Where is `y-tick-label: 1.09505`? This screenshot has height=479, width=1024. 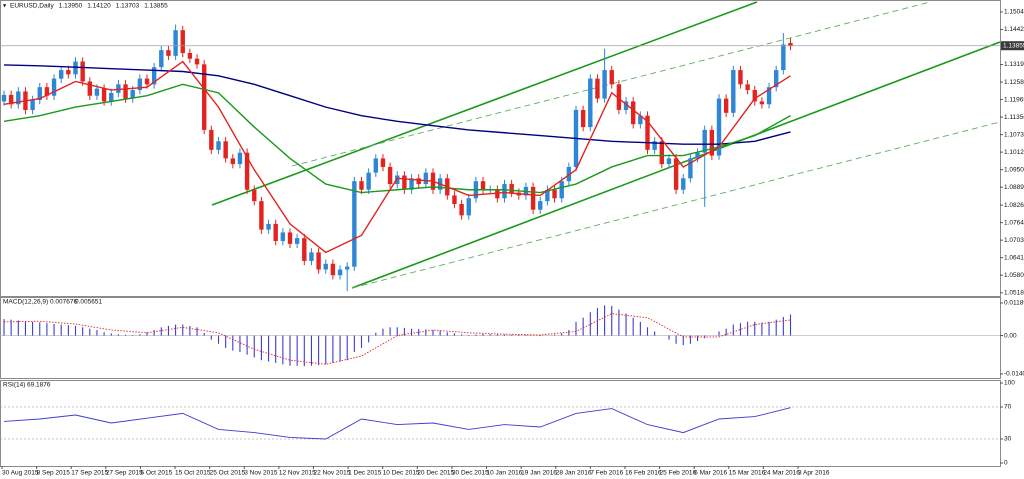
y-tick-label: 1.09505 is located at coordinates (1014, 169).